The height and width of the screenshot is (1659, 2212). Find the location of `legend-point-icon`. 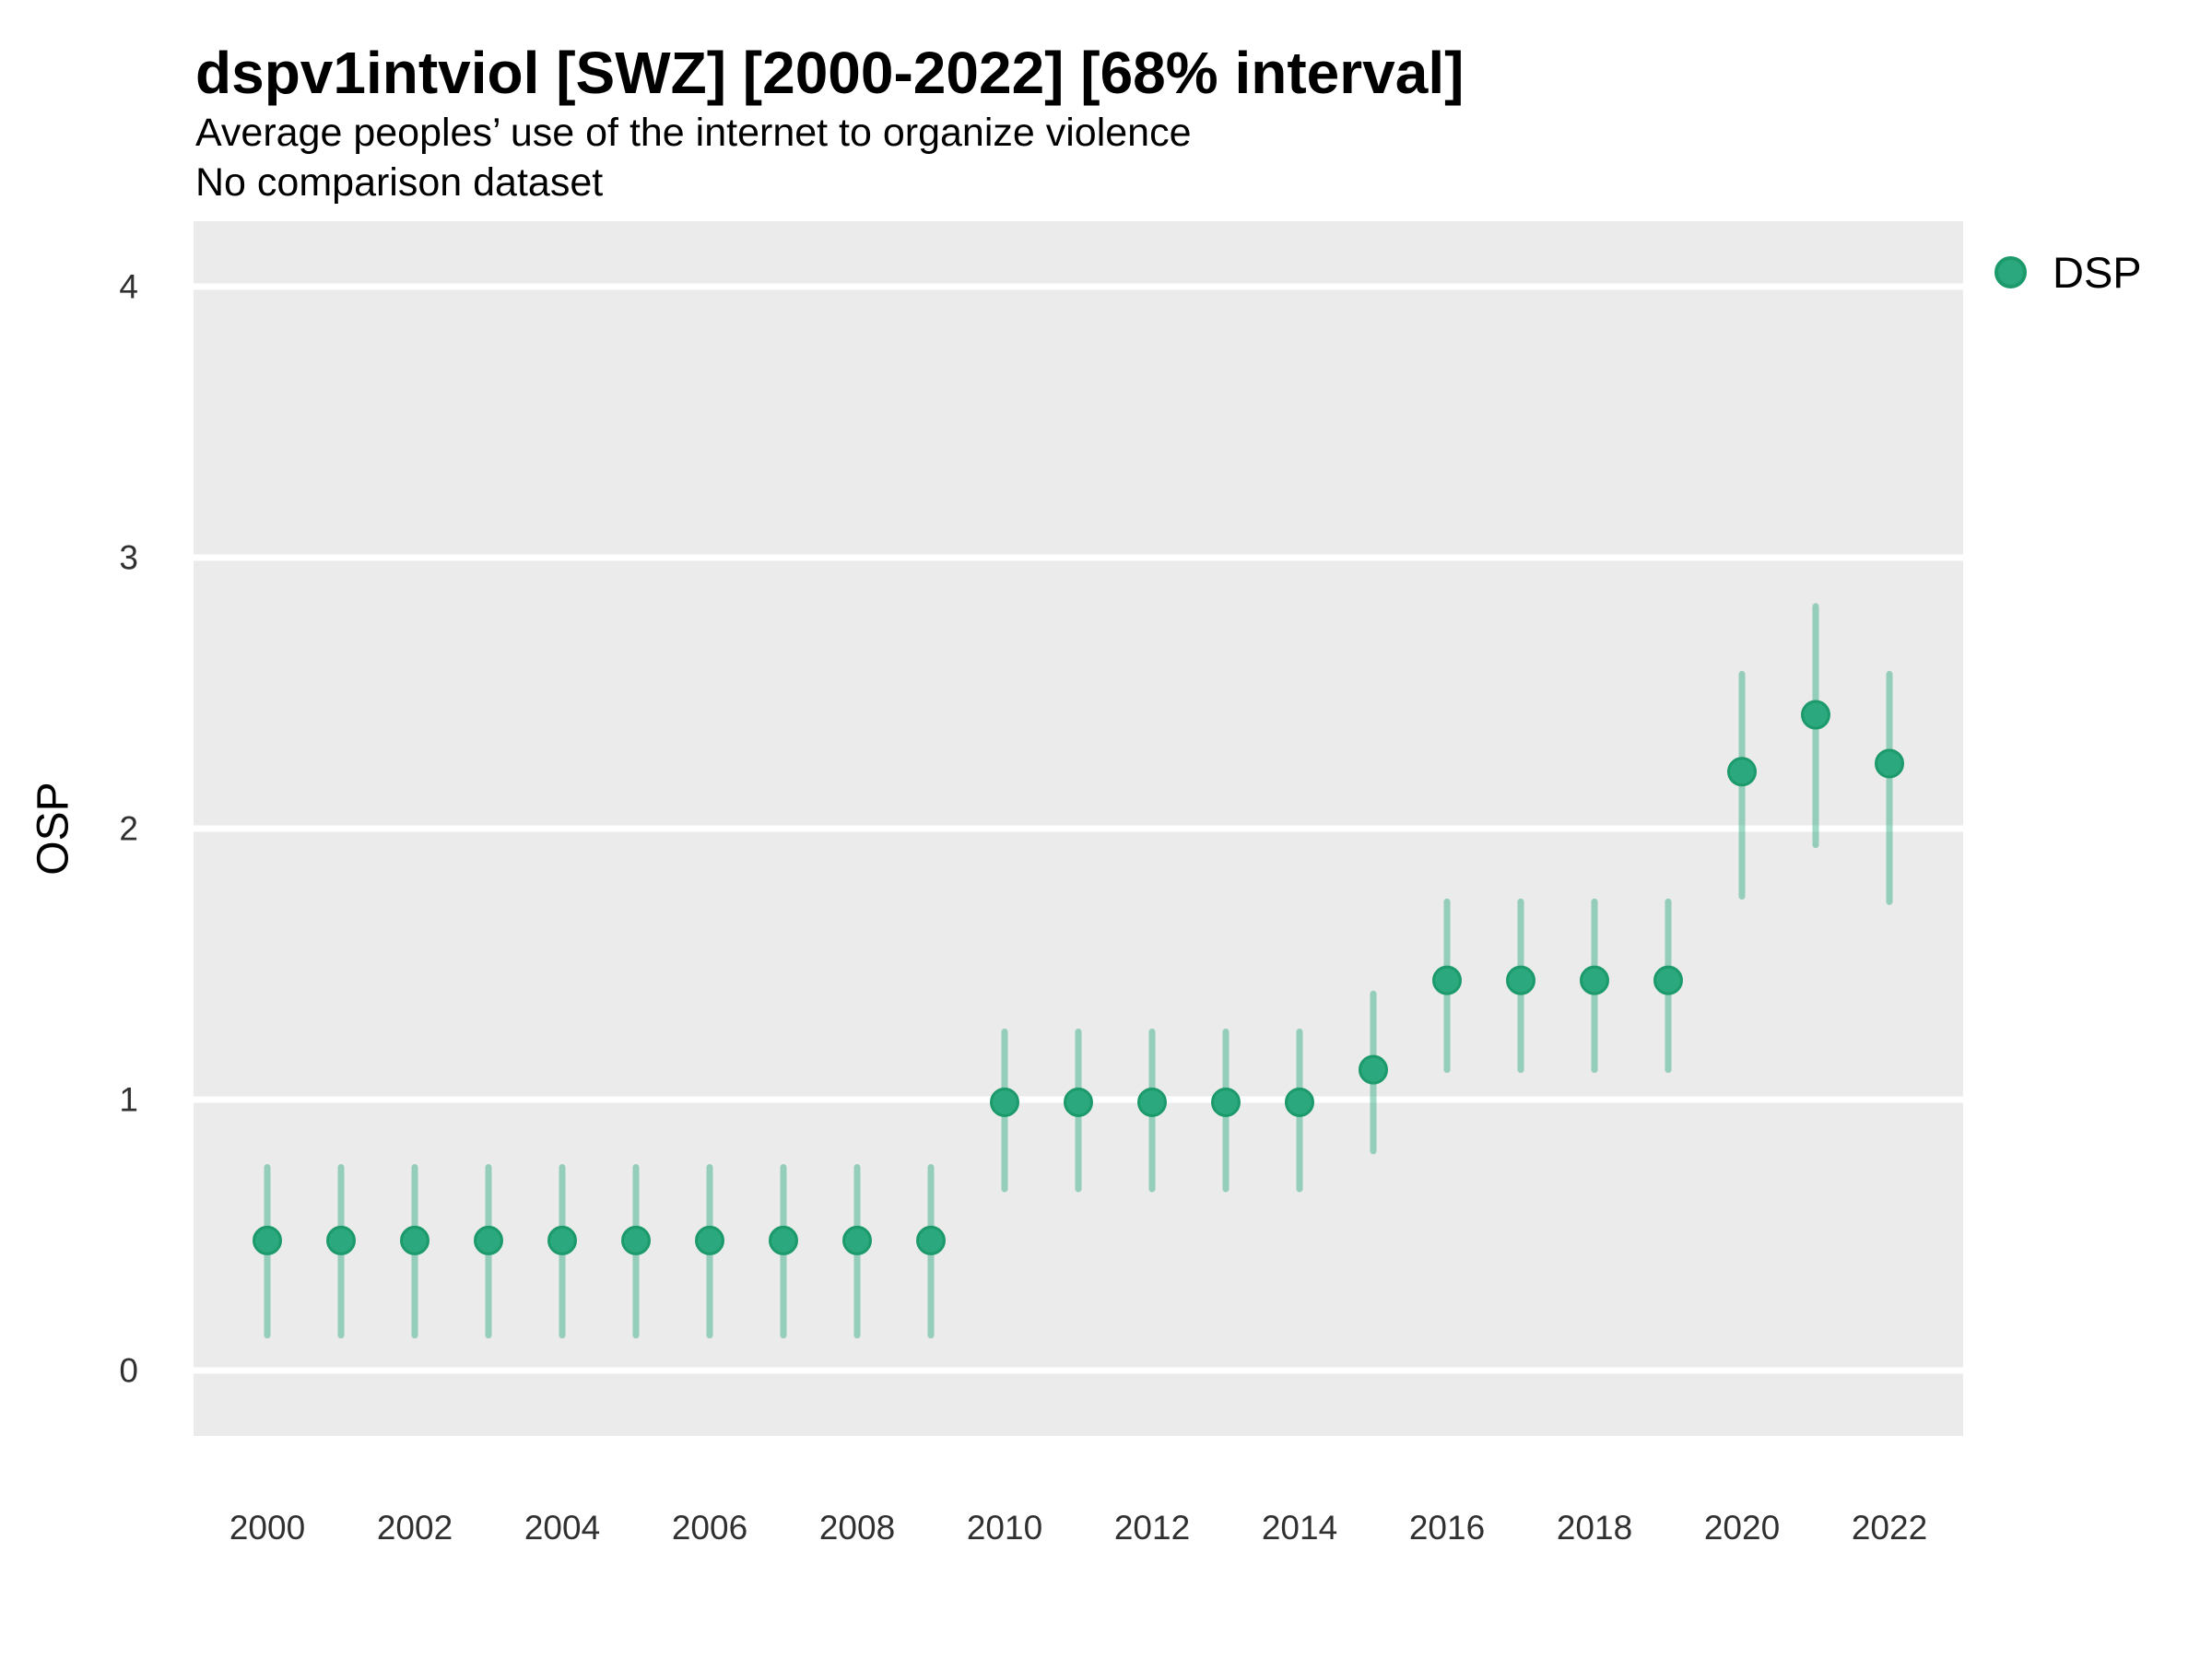

legend-point-icon is located at coordinates (2010, 272).